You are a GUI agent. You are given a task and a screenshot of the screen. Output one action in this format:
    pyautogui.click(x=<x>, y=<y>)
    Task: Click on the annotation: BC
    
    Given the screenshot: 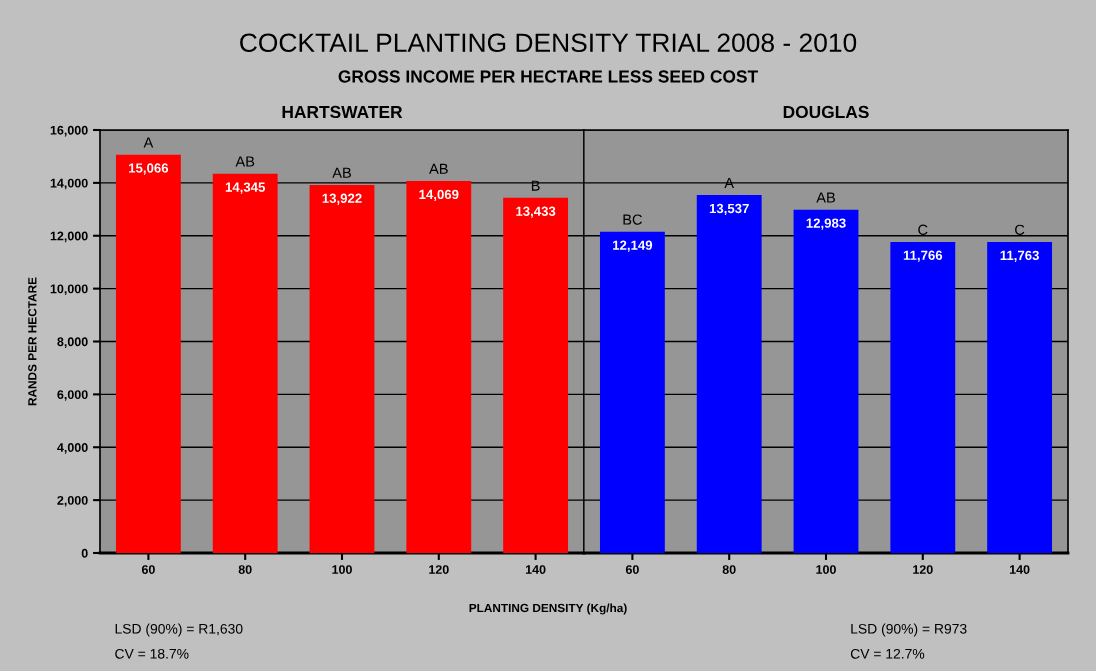 What is the action you would take?
    pyautogui.click(x=632, y=219)
    